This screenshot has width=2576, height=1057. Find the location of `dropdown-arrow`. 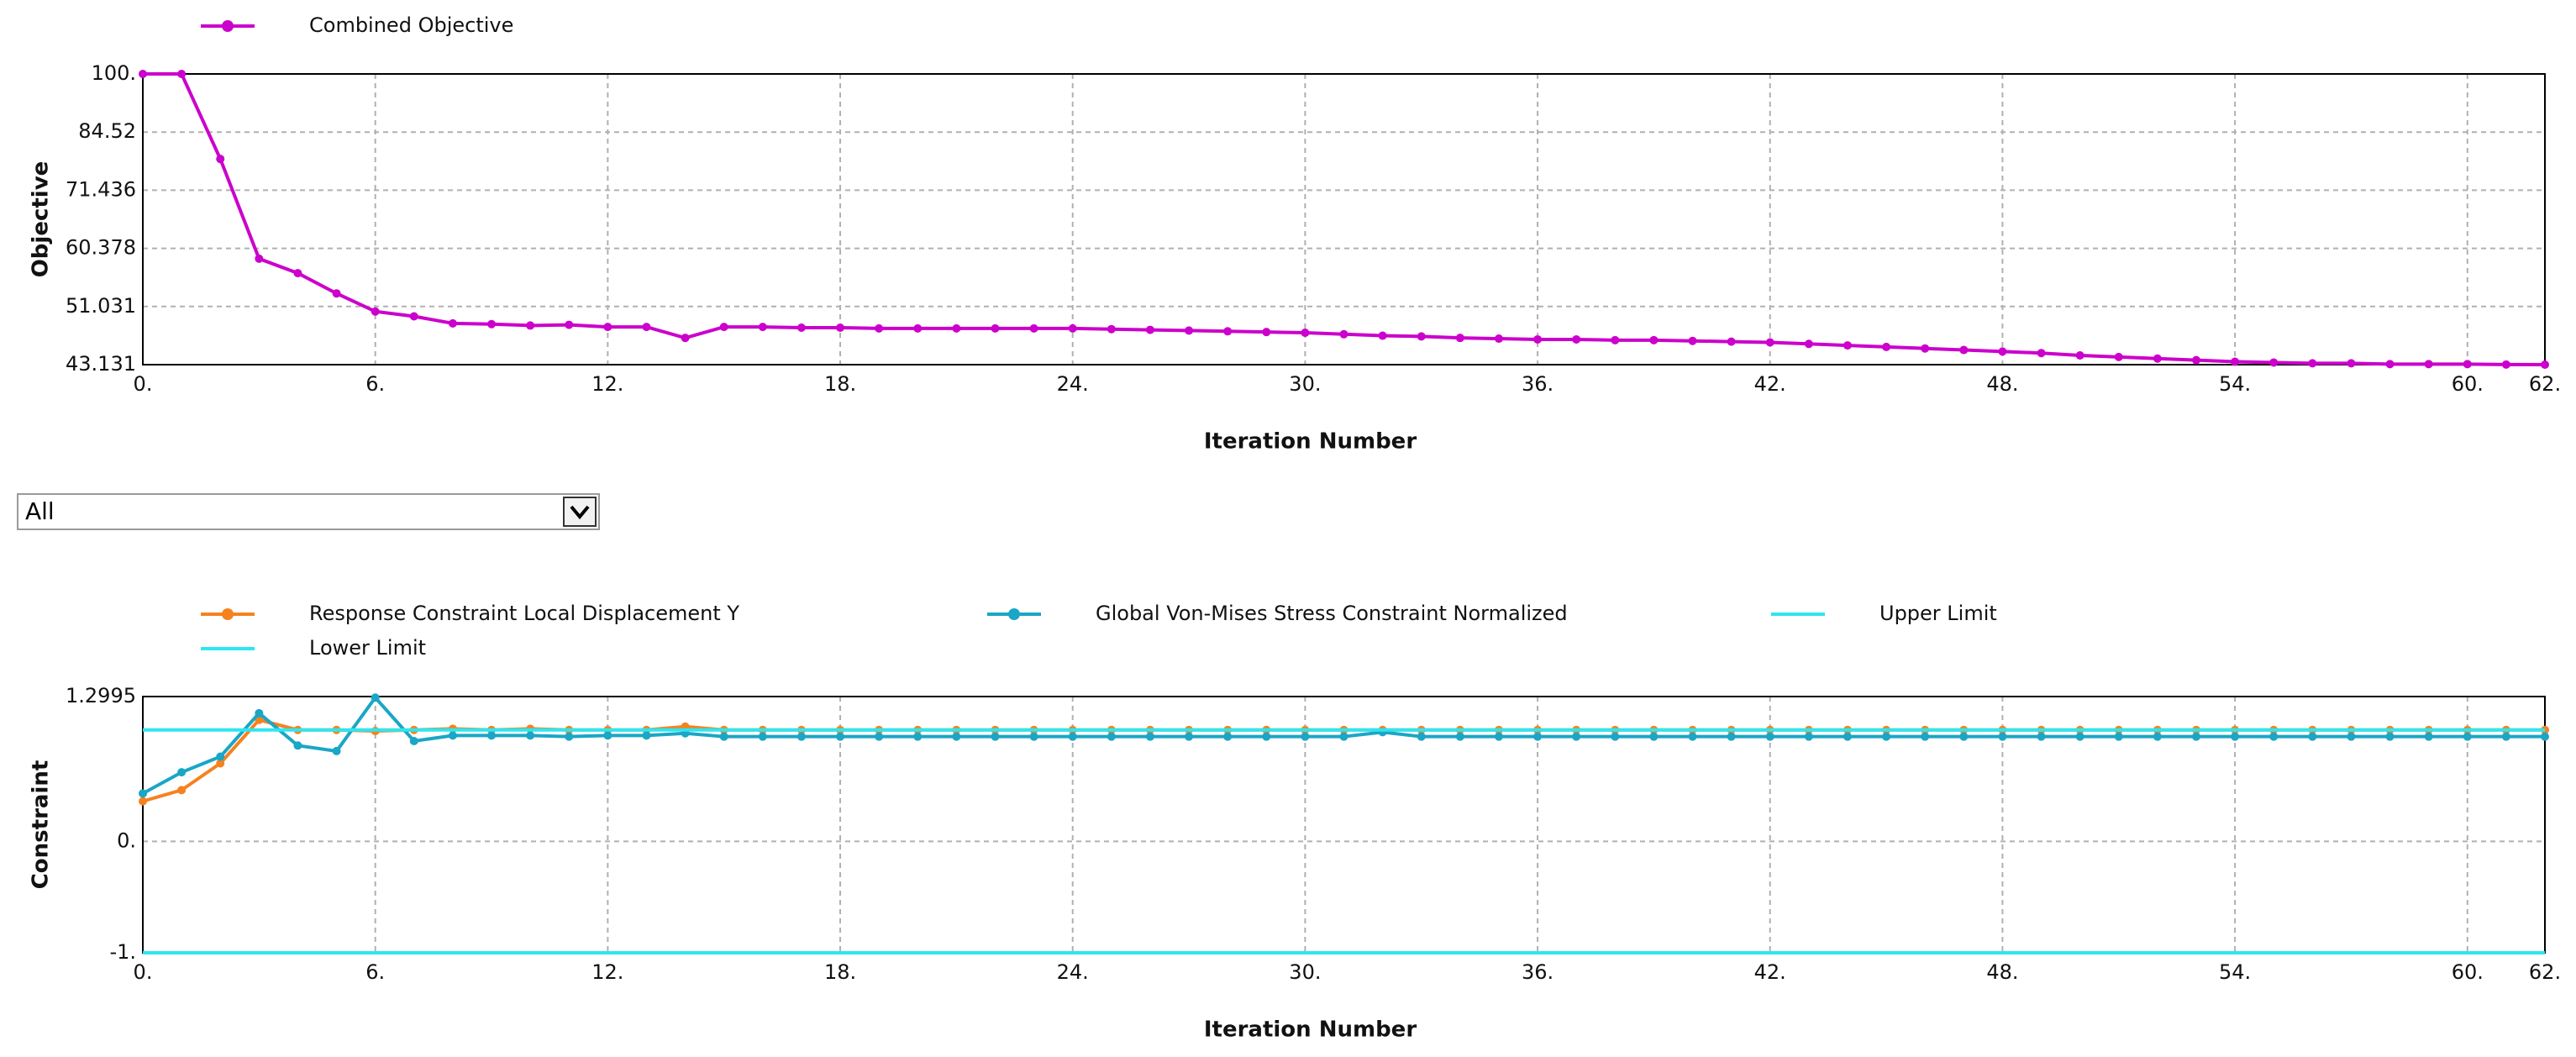

dropdown-arrow is located at coordinates (580, 512).